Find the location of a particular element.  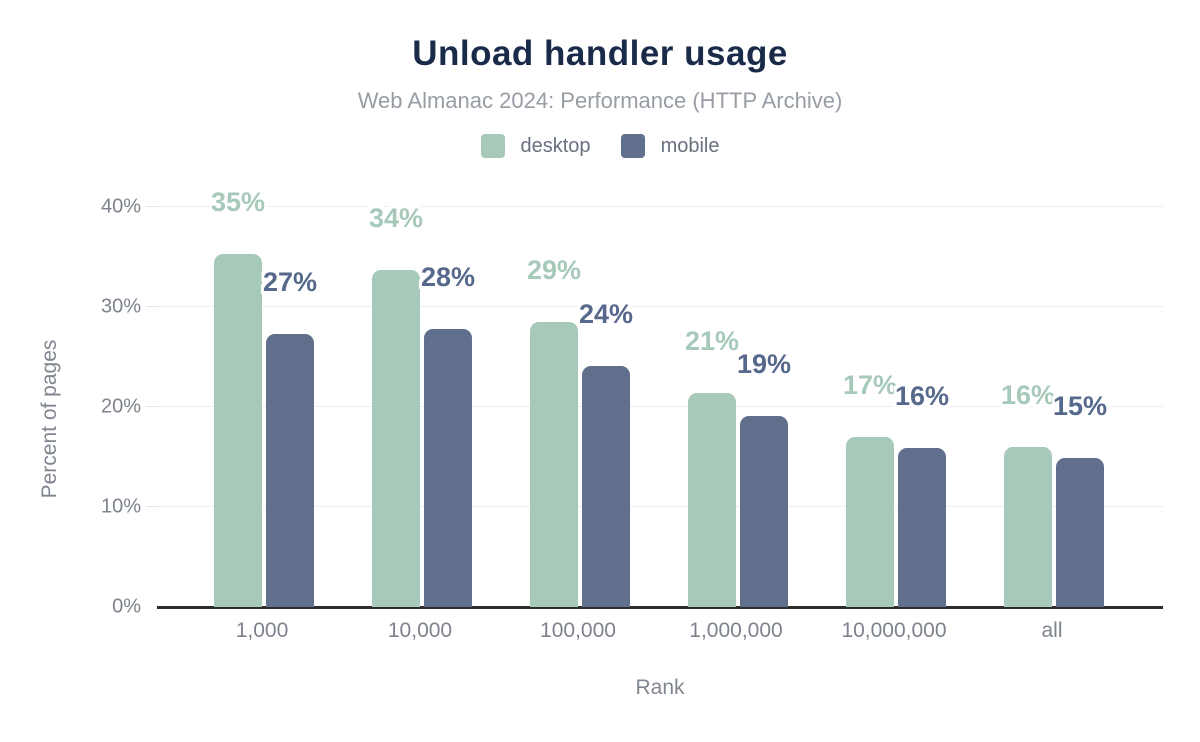

bar-label-mobile-0: 27% is located at coordinates (290, 282).